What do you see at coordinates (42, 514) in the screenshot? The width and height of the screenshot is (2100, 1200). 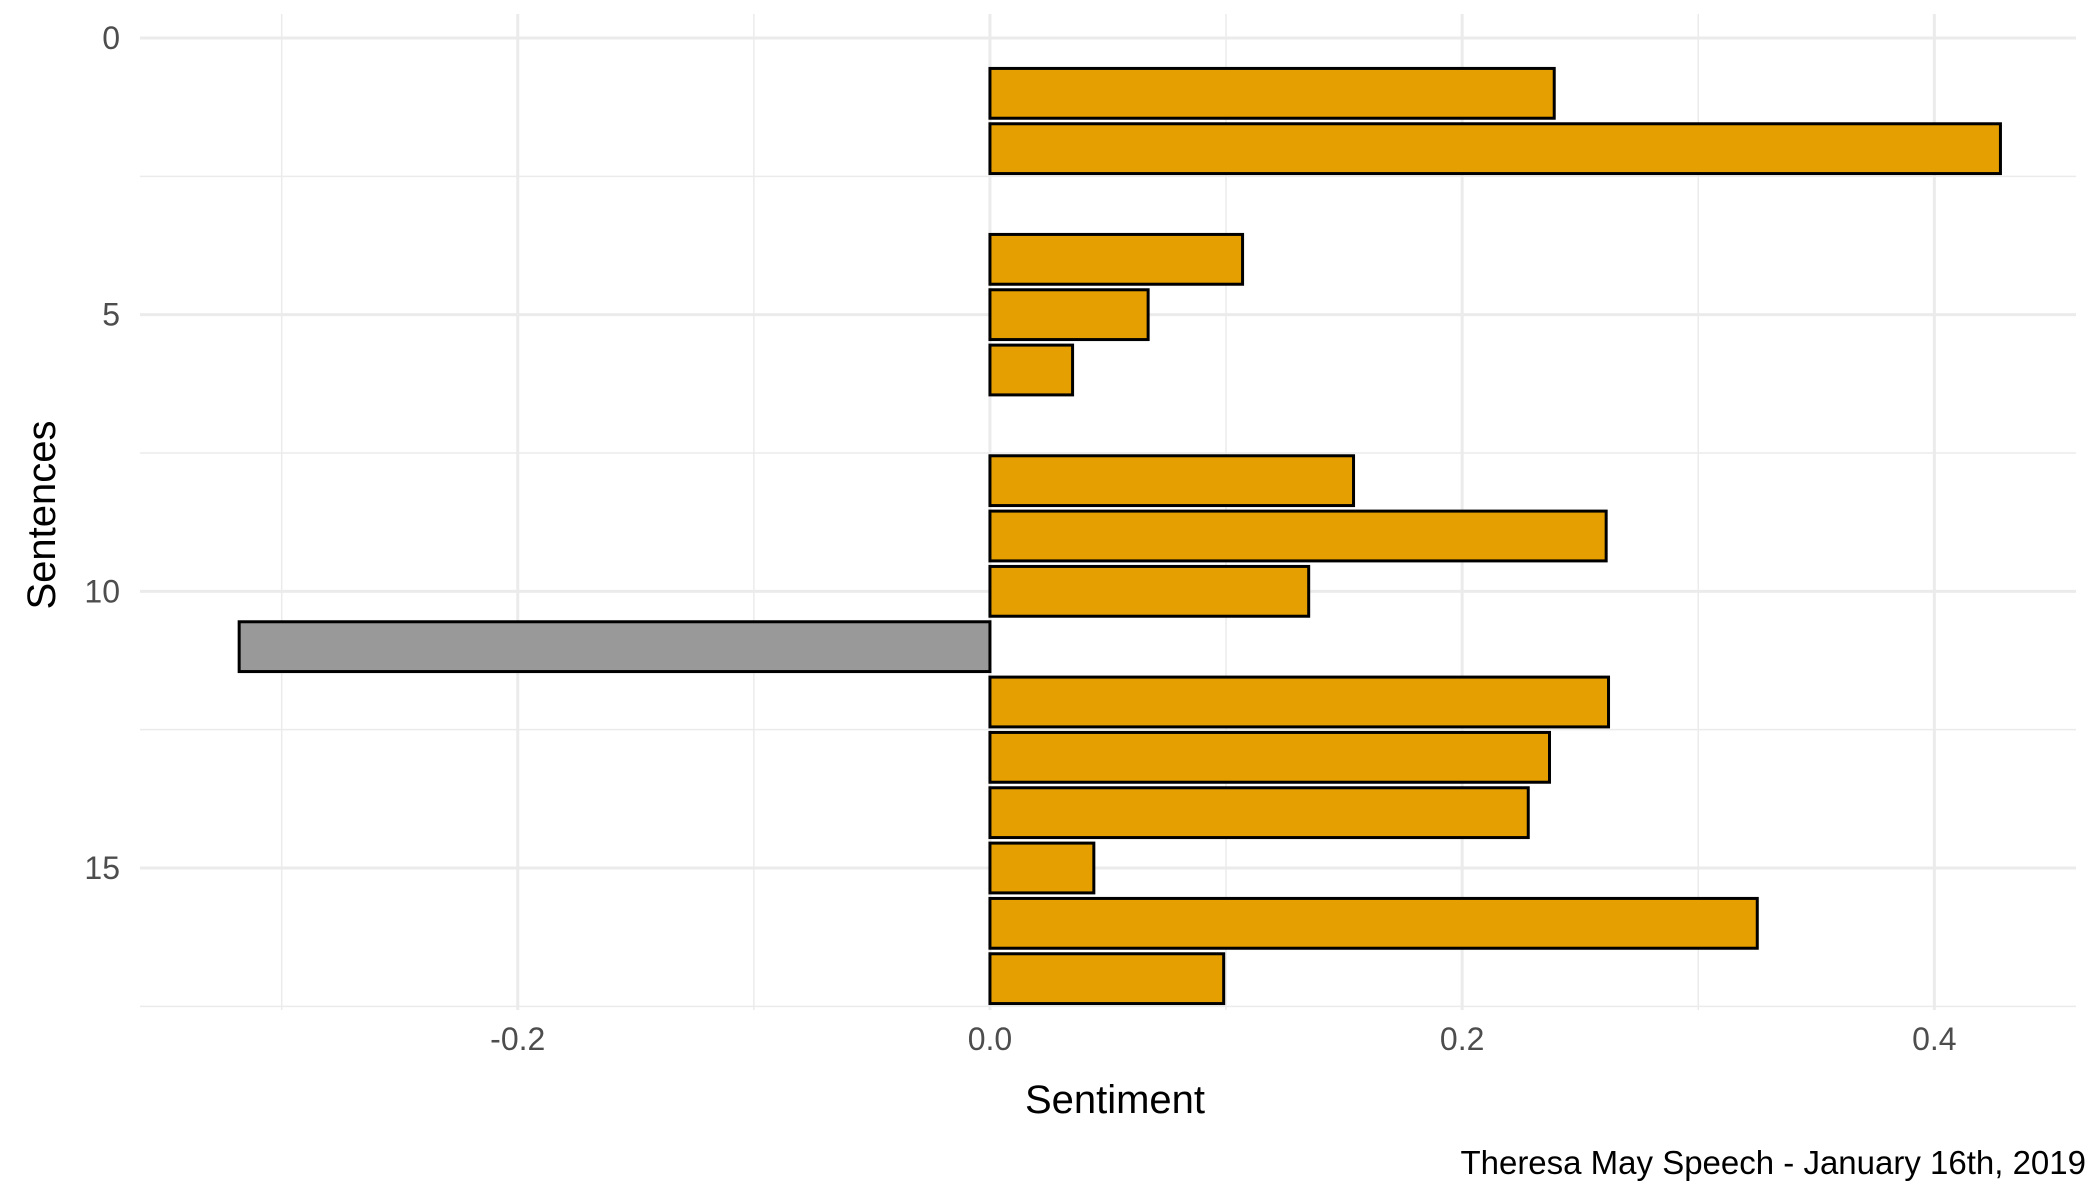 I see `y-axis-title: Sentences` at bounding box center [42, 514].